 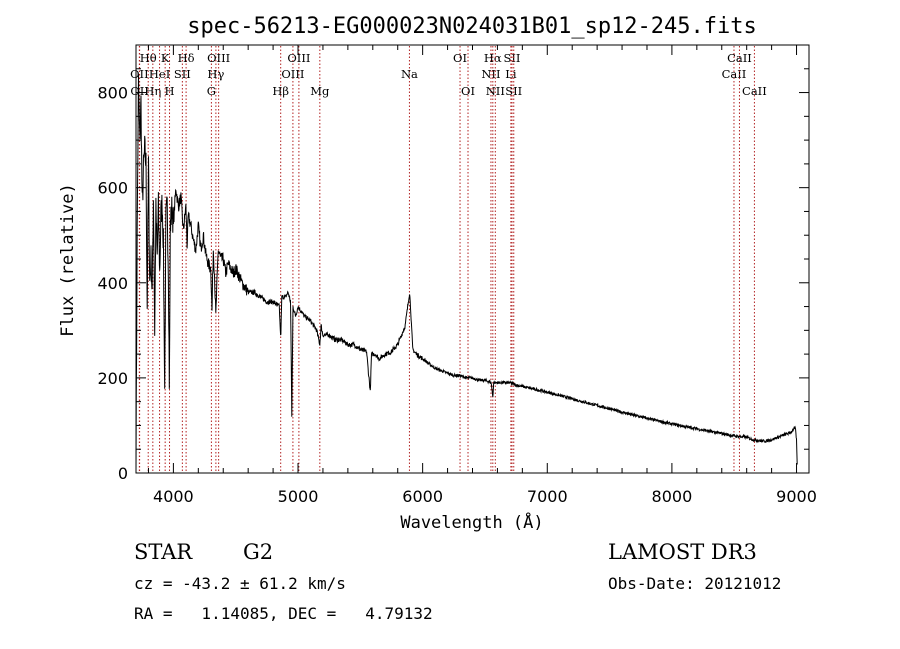 What do you see at coordinates (159, 74) in the screenshot?
I see `line-label-4: HeI` at bounding box center [159, 74].